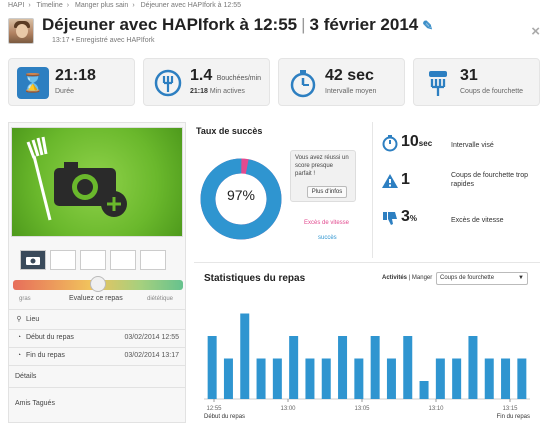  Describe the element at coordinates (436, 409) in the screenshot. I see `x-tick-label: 13:10` at that location.